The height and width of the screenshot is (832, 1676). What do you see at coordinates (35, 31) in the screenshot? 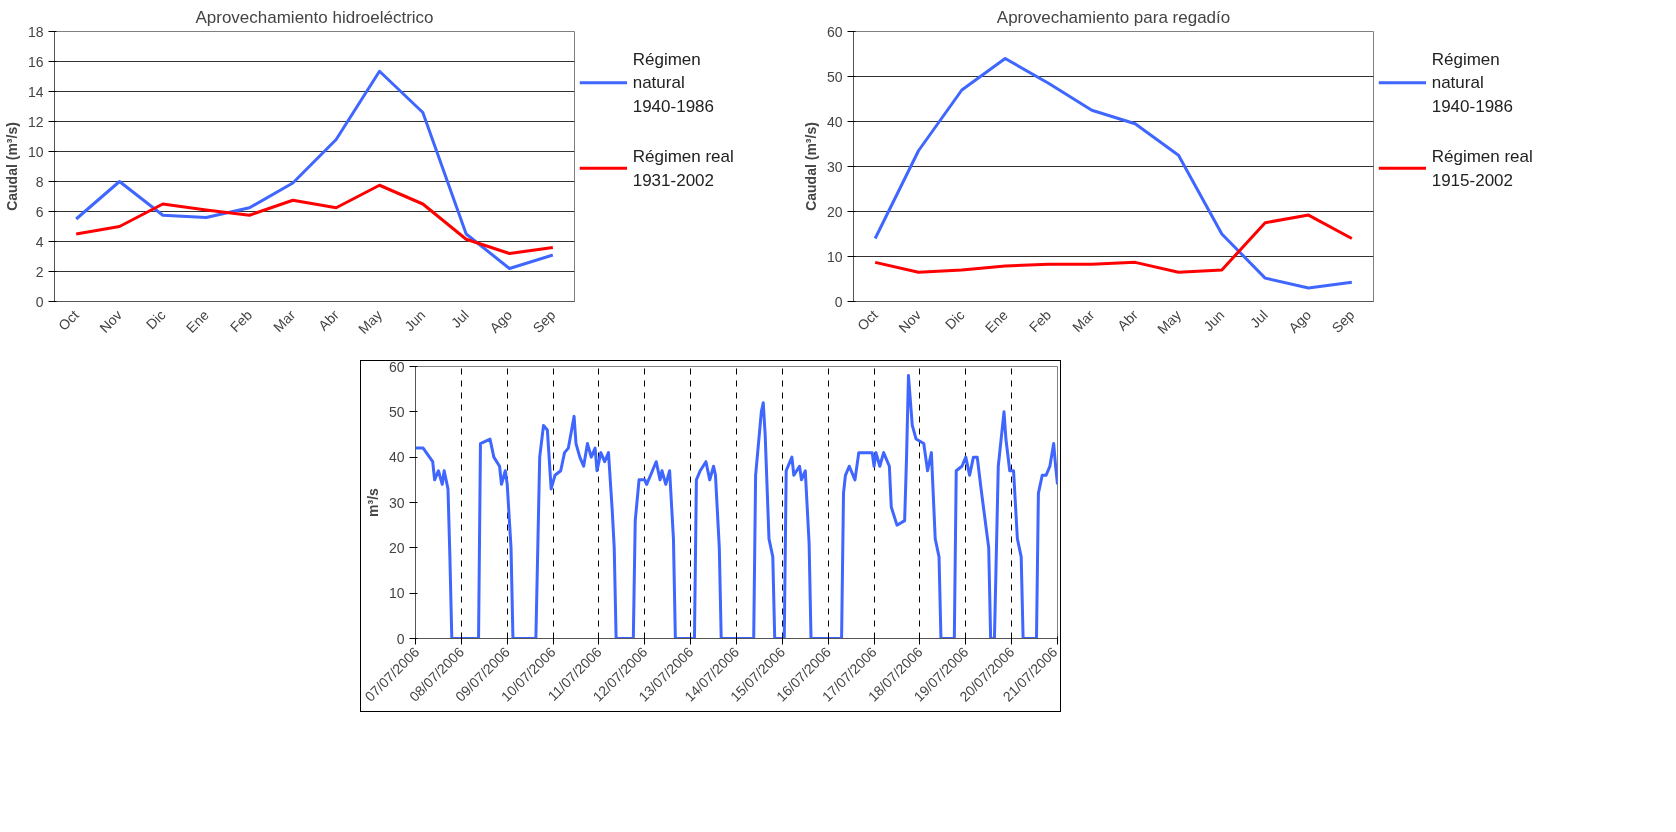
I see `y-tick-label: 18` at bounding box center [35, 31].